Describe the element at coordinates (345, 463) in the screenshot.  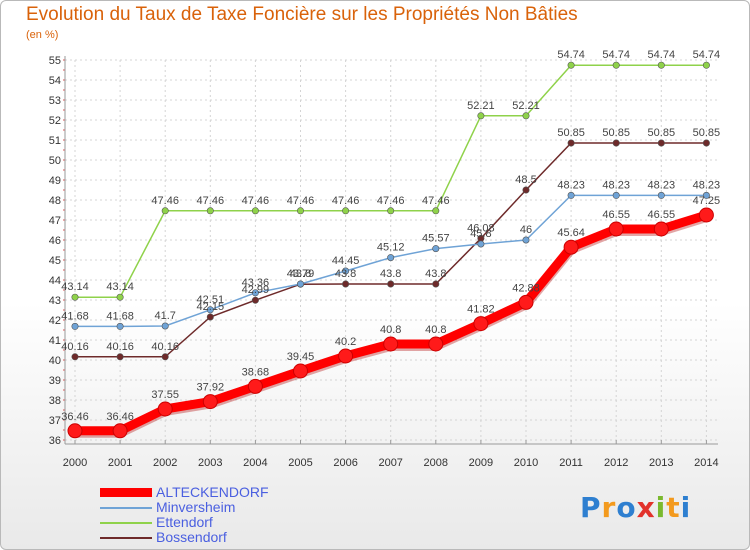
I see `x-tick-label: 2006` at that location.